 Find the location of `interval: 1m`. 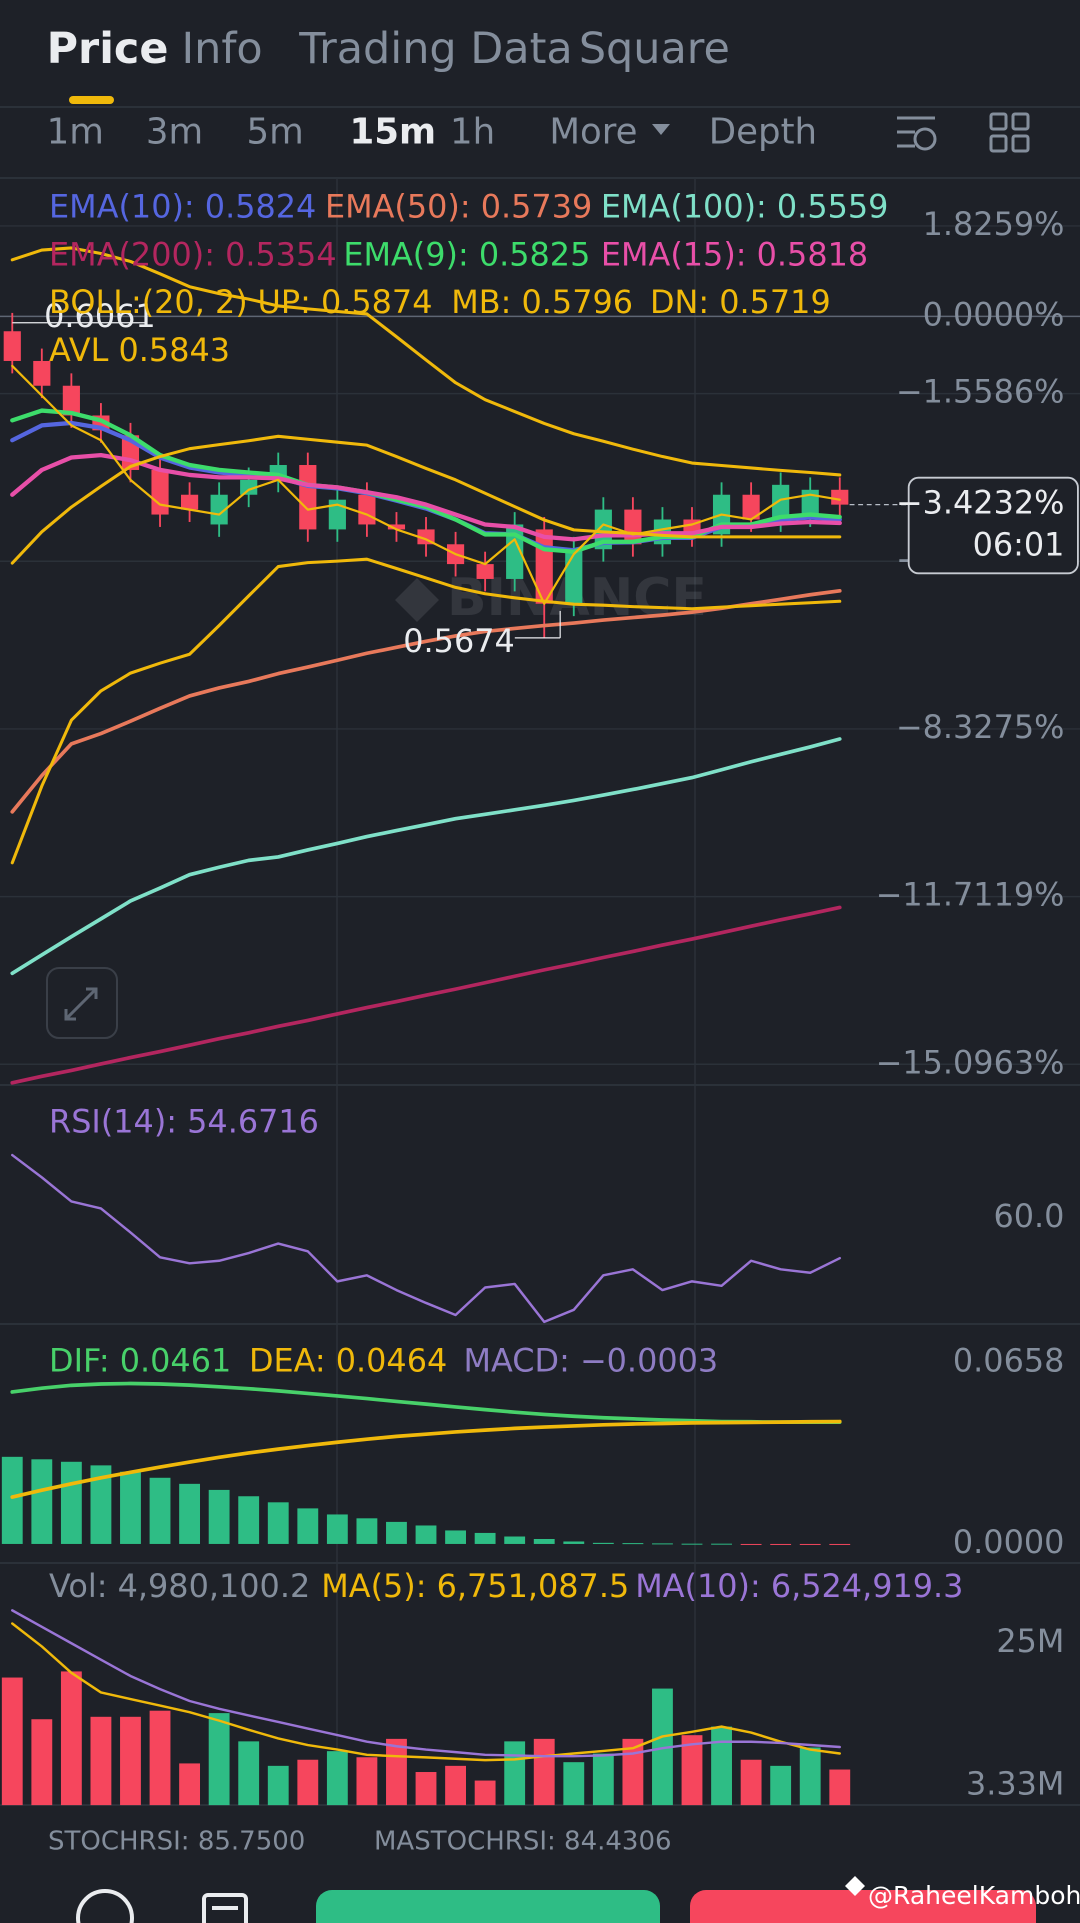

interval: 1m is located at coordinates (75, 132).